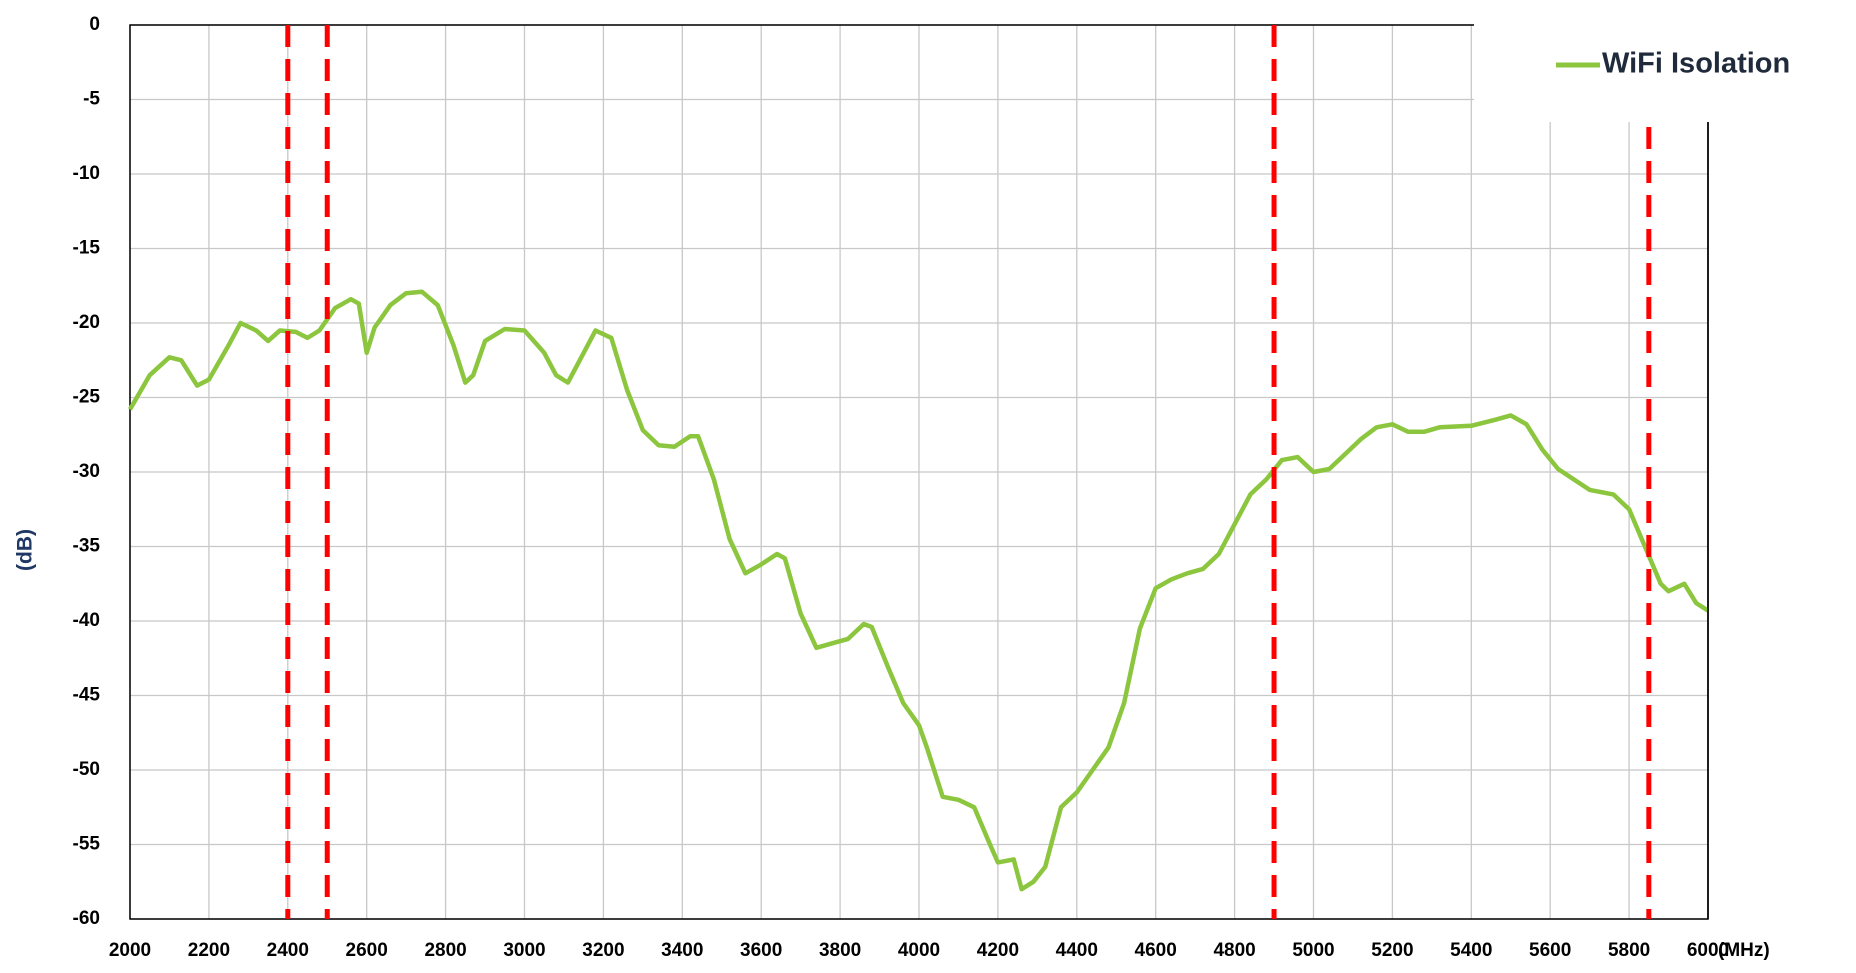 This screenshot has width=1856, height=973. What do you see at coordinates (1471, 950) in the screenshot?
I see `x-tick-label: 5400` at bounding box center [1471, 950].